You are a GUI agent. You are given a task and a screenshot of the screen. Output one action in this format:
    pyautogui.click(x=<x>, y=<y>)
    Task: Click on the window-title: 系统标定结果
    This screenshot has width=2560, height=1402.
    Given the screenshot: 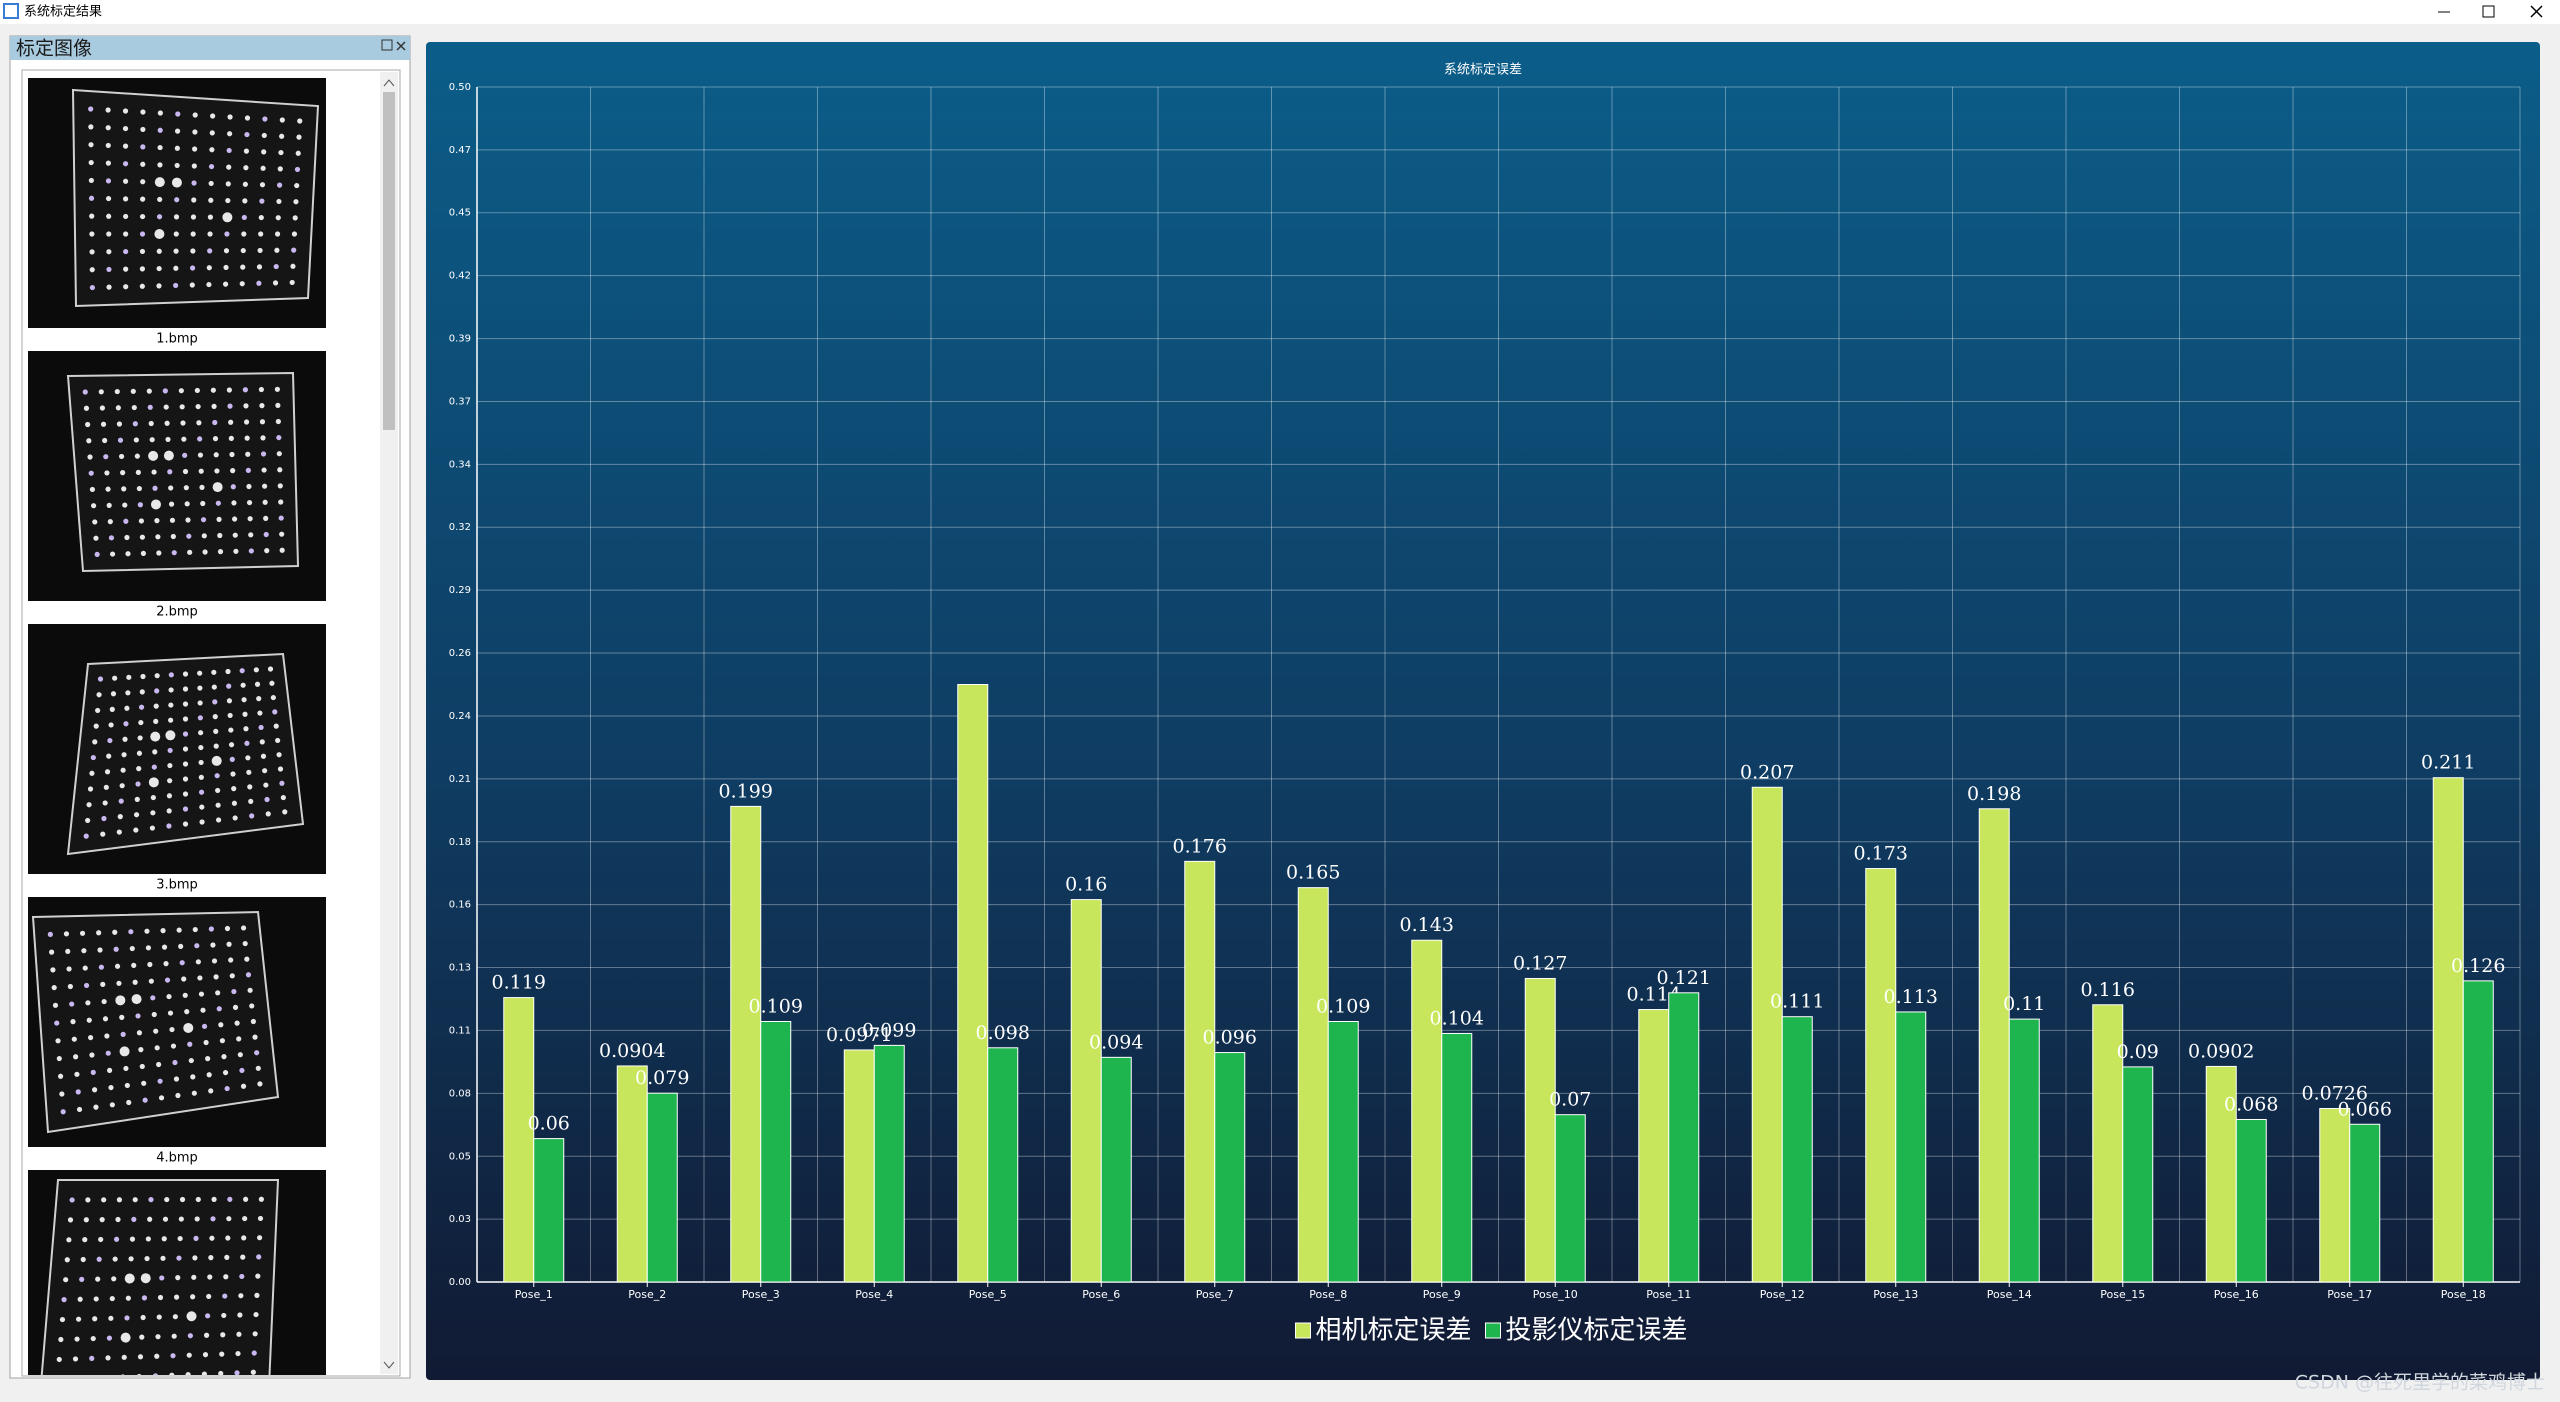 What is the action you would take?
    pyautogui.click(x=63, y=12)
    